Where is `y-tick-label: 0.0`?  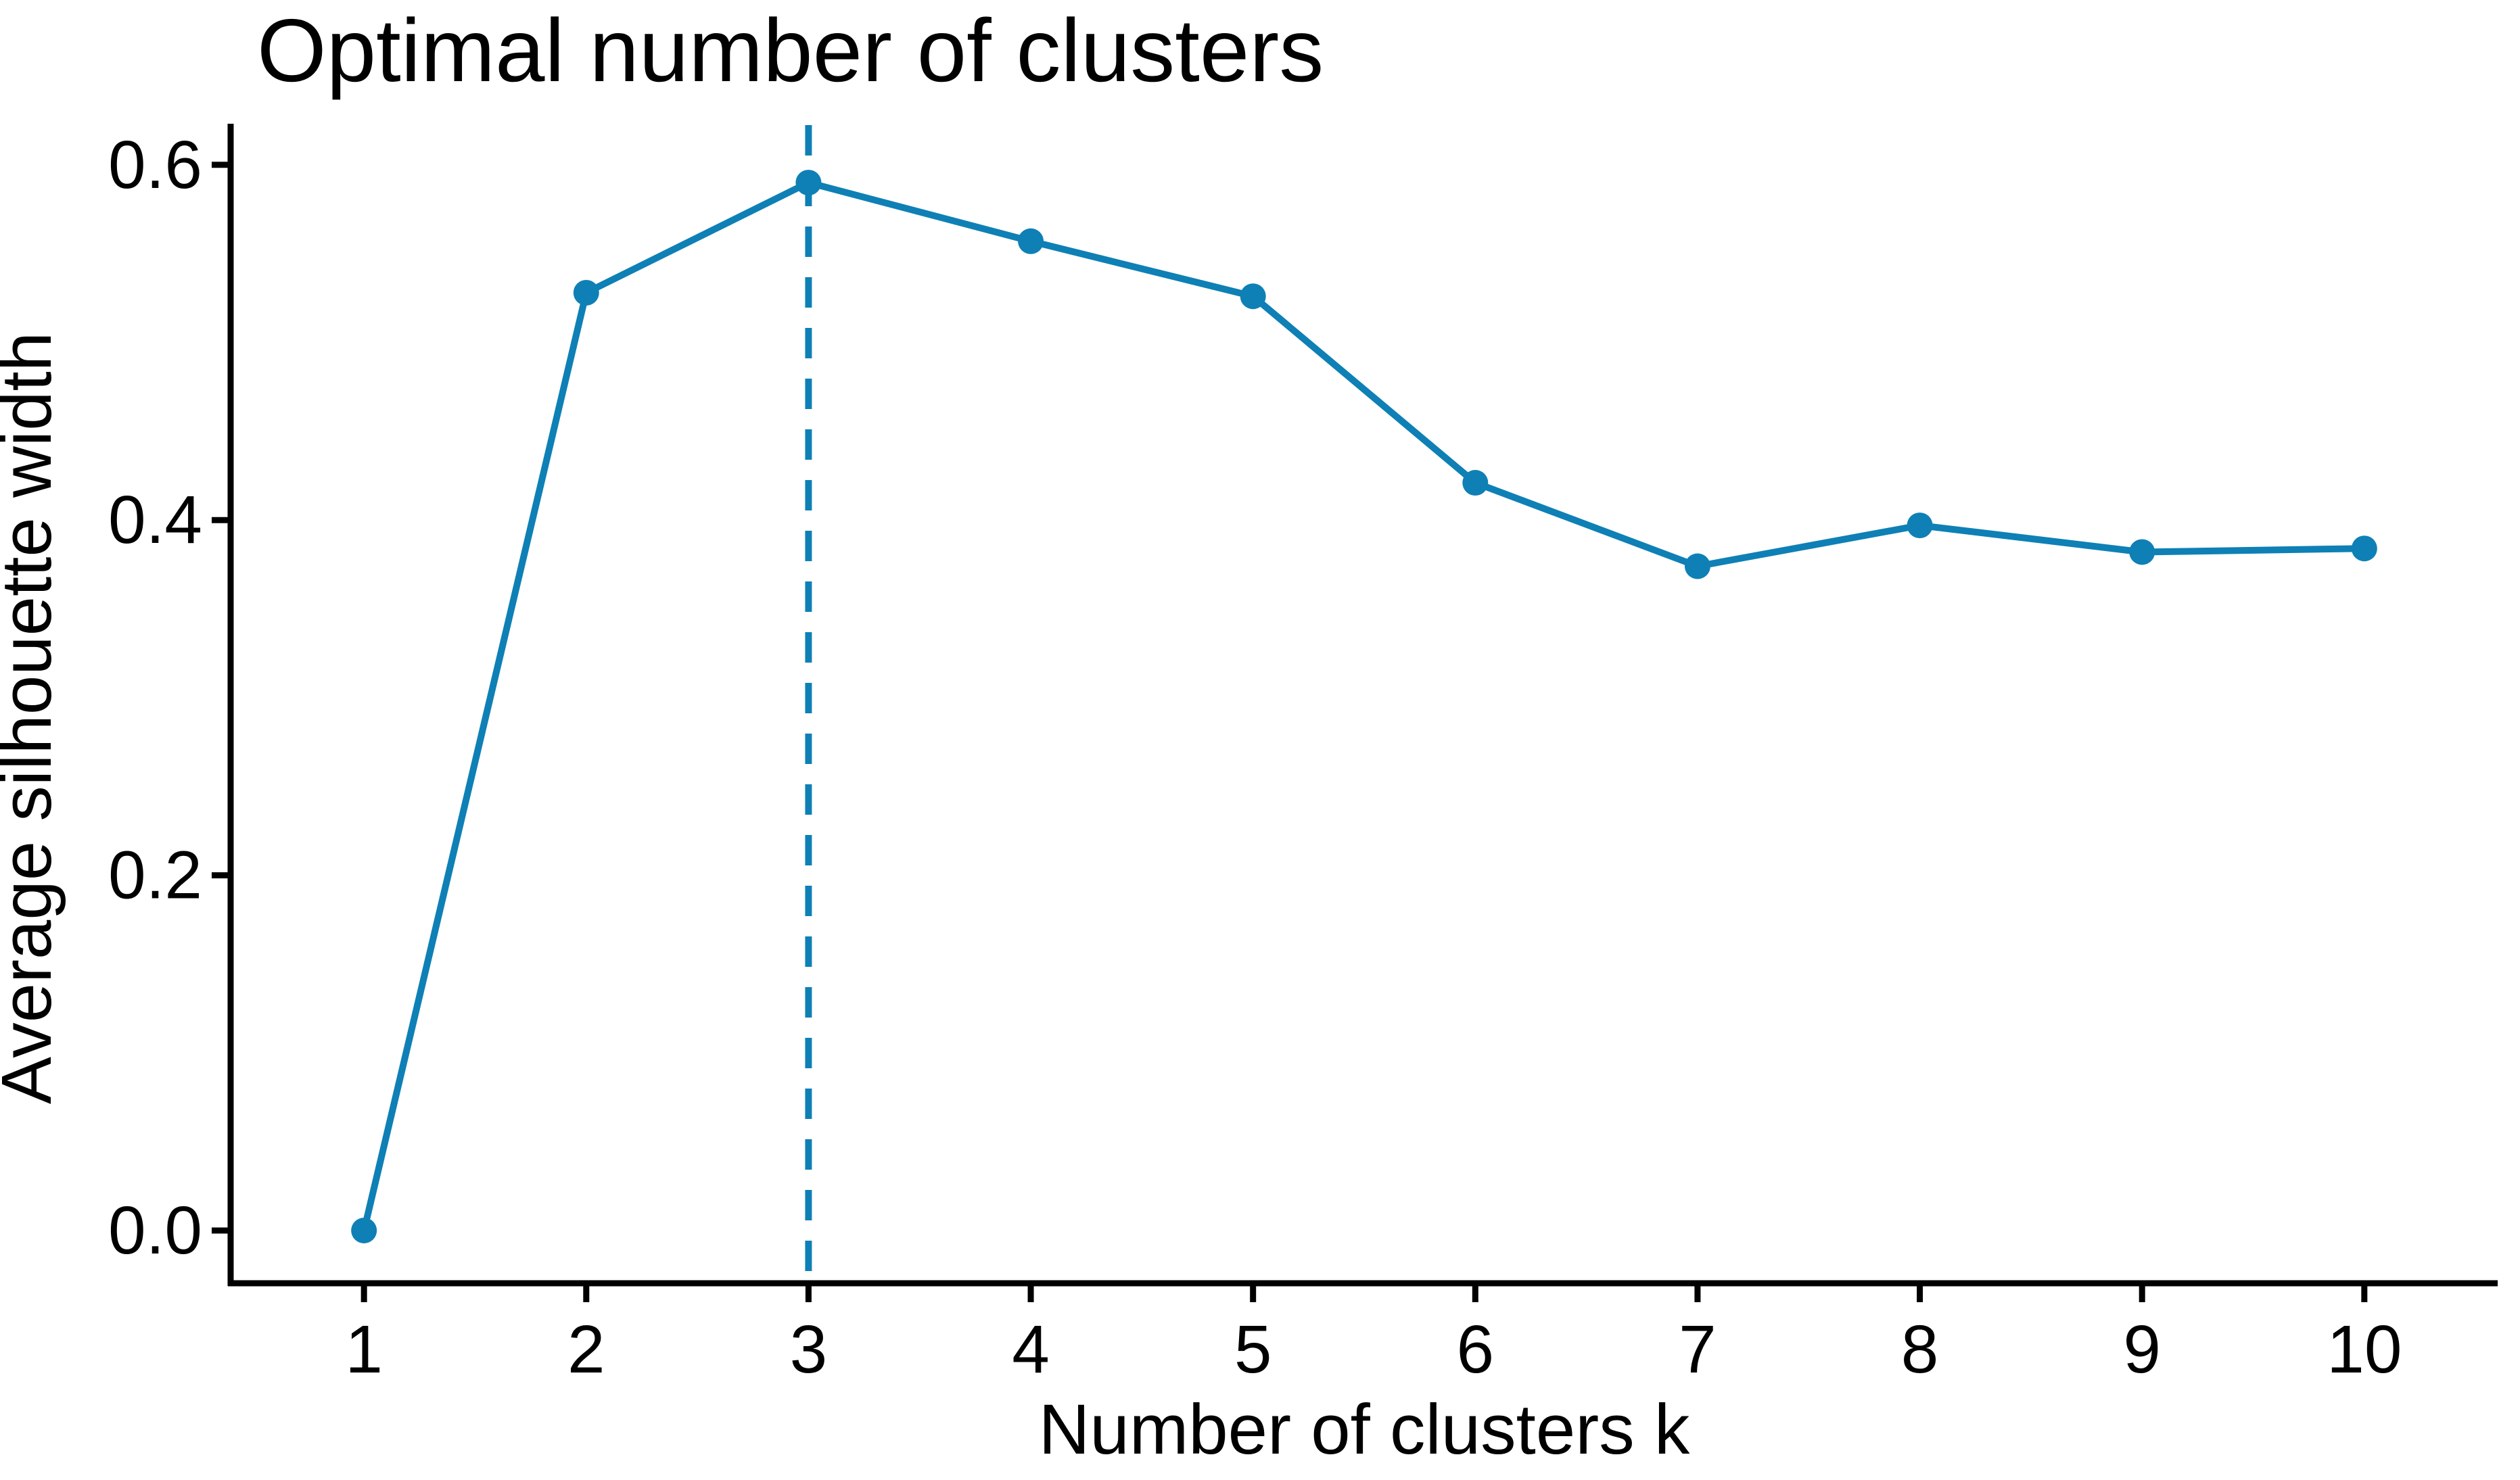 y-tick-label: 0.0 is located at coordinates (155, 1230).